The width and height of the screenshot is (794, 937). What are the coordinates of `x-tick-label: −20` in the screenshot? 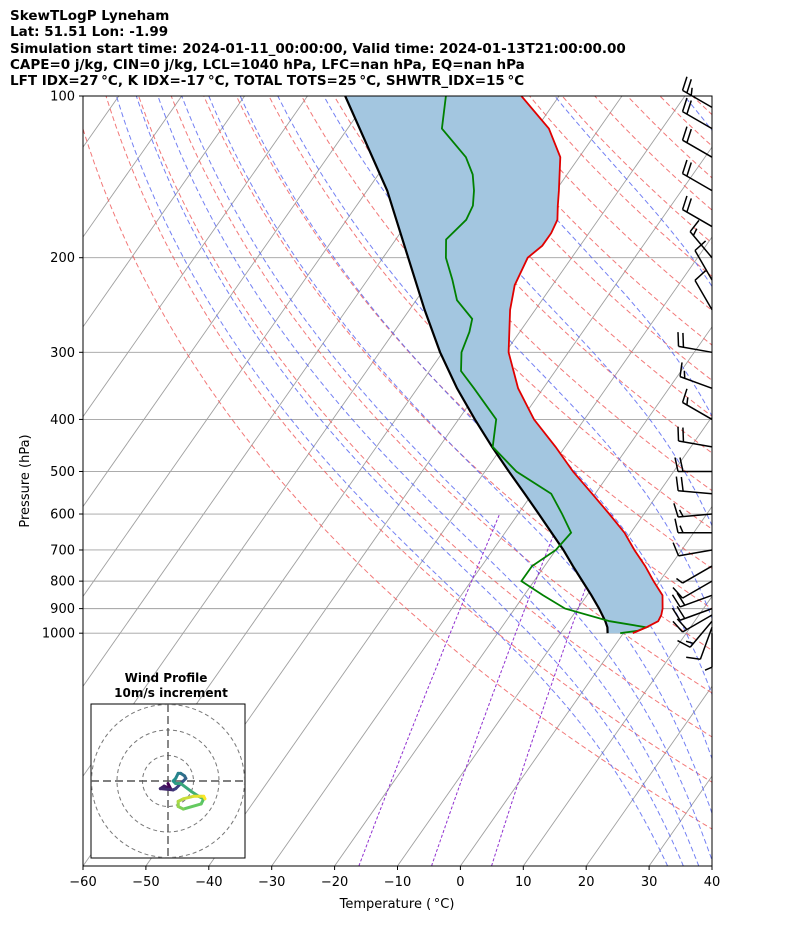 It's located at (334, 882).